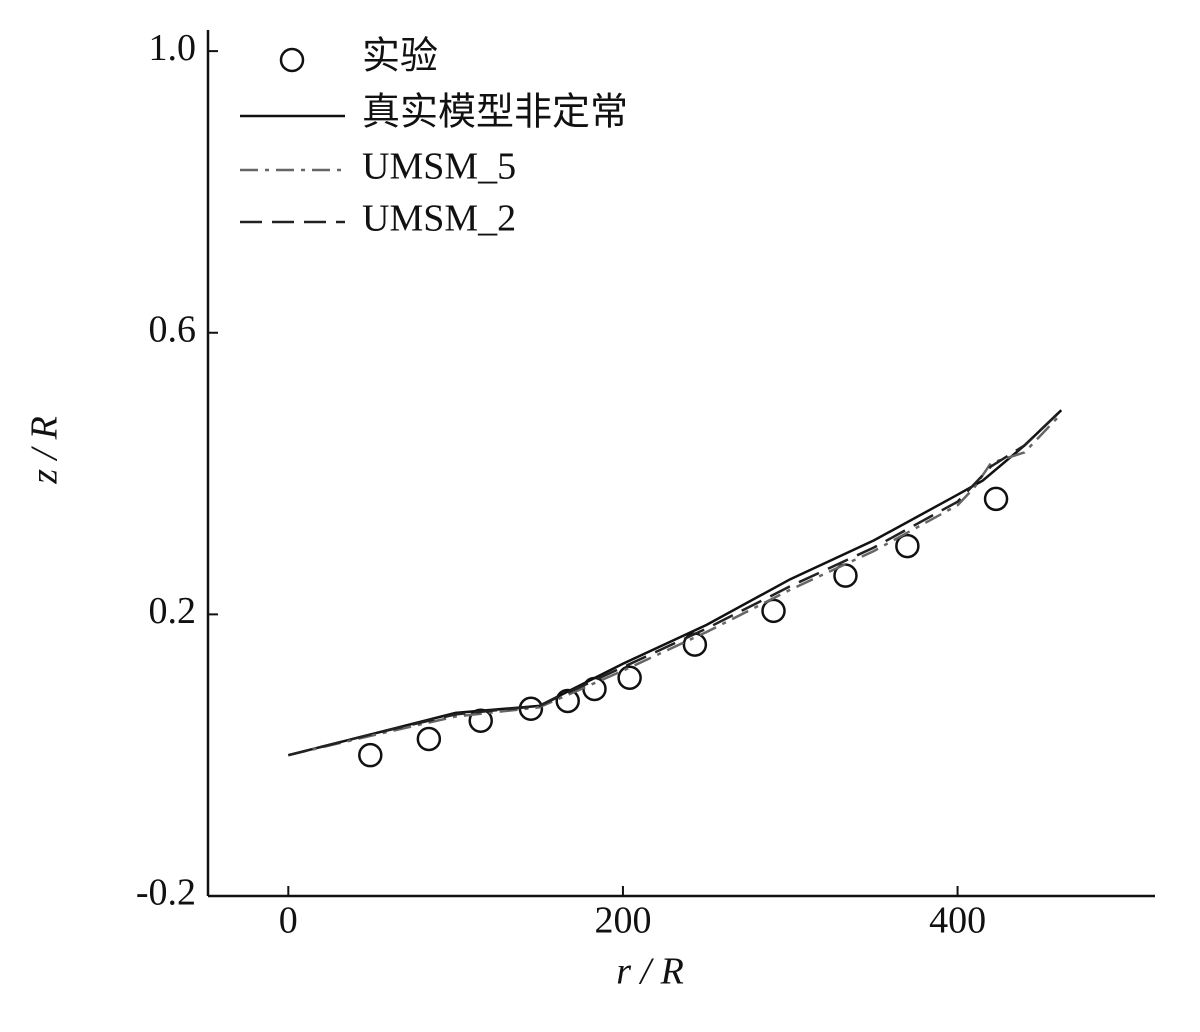  What do you see at coordinates (439, 167) in the screenshot?
I see `legend-label: UMSM_5` at bounding box center [439, 167].